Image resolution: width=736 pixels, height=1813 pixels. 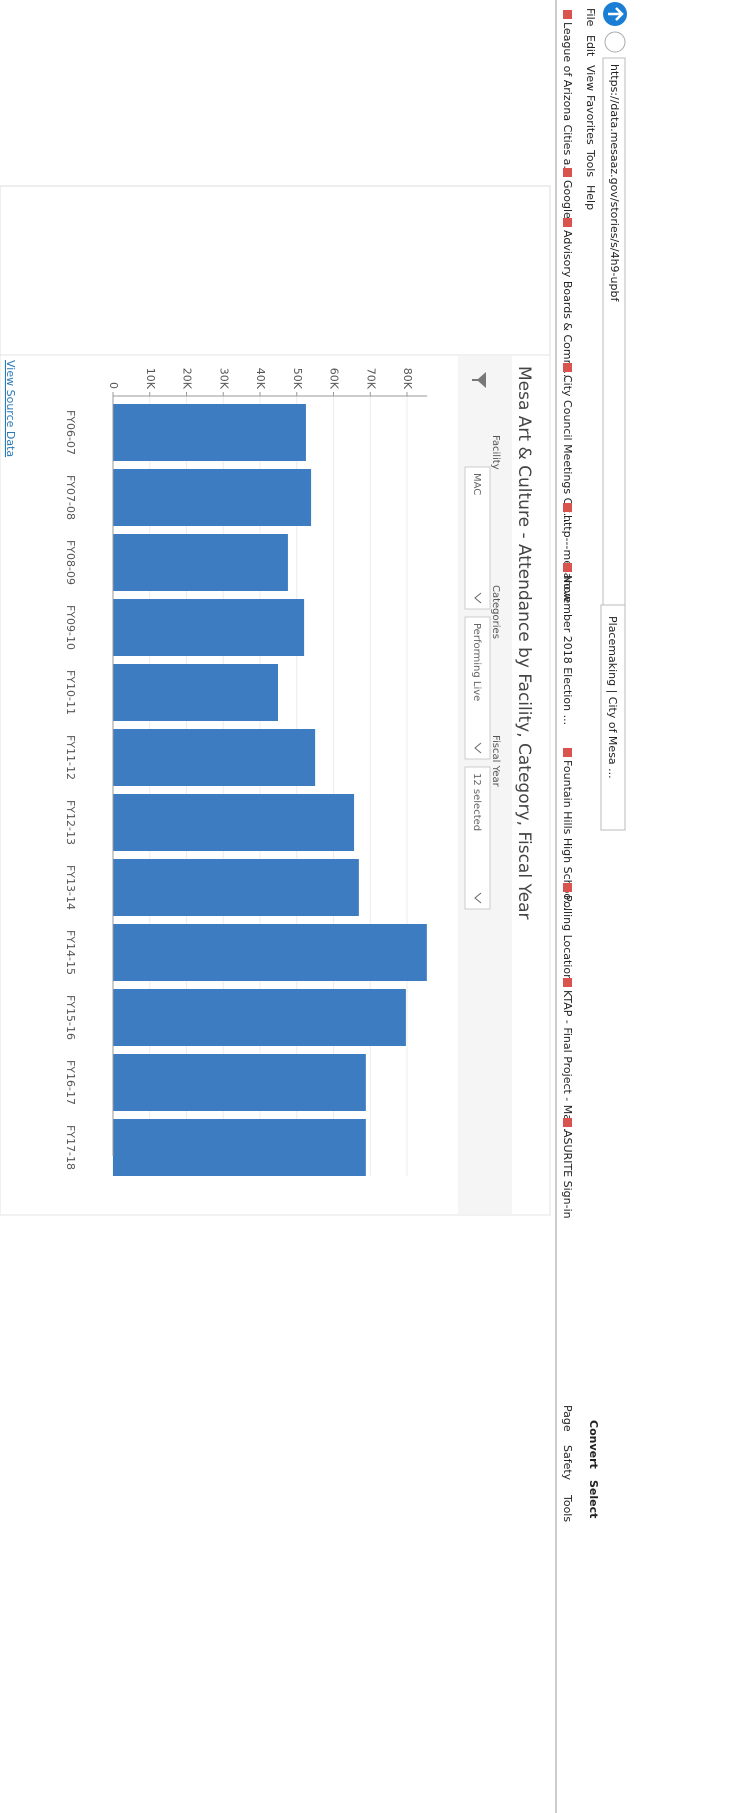 What do you see at coordinates (567, 1463) in the screenshot?
I see `toolbar-button: Safety` at bounding box center [567, 1463].